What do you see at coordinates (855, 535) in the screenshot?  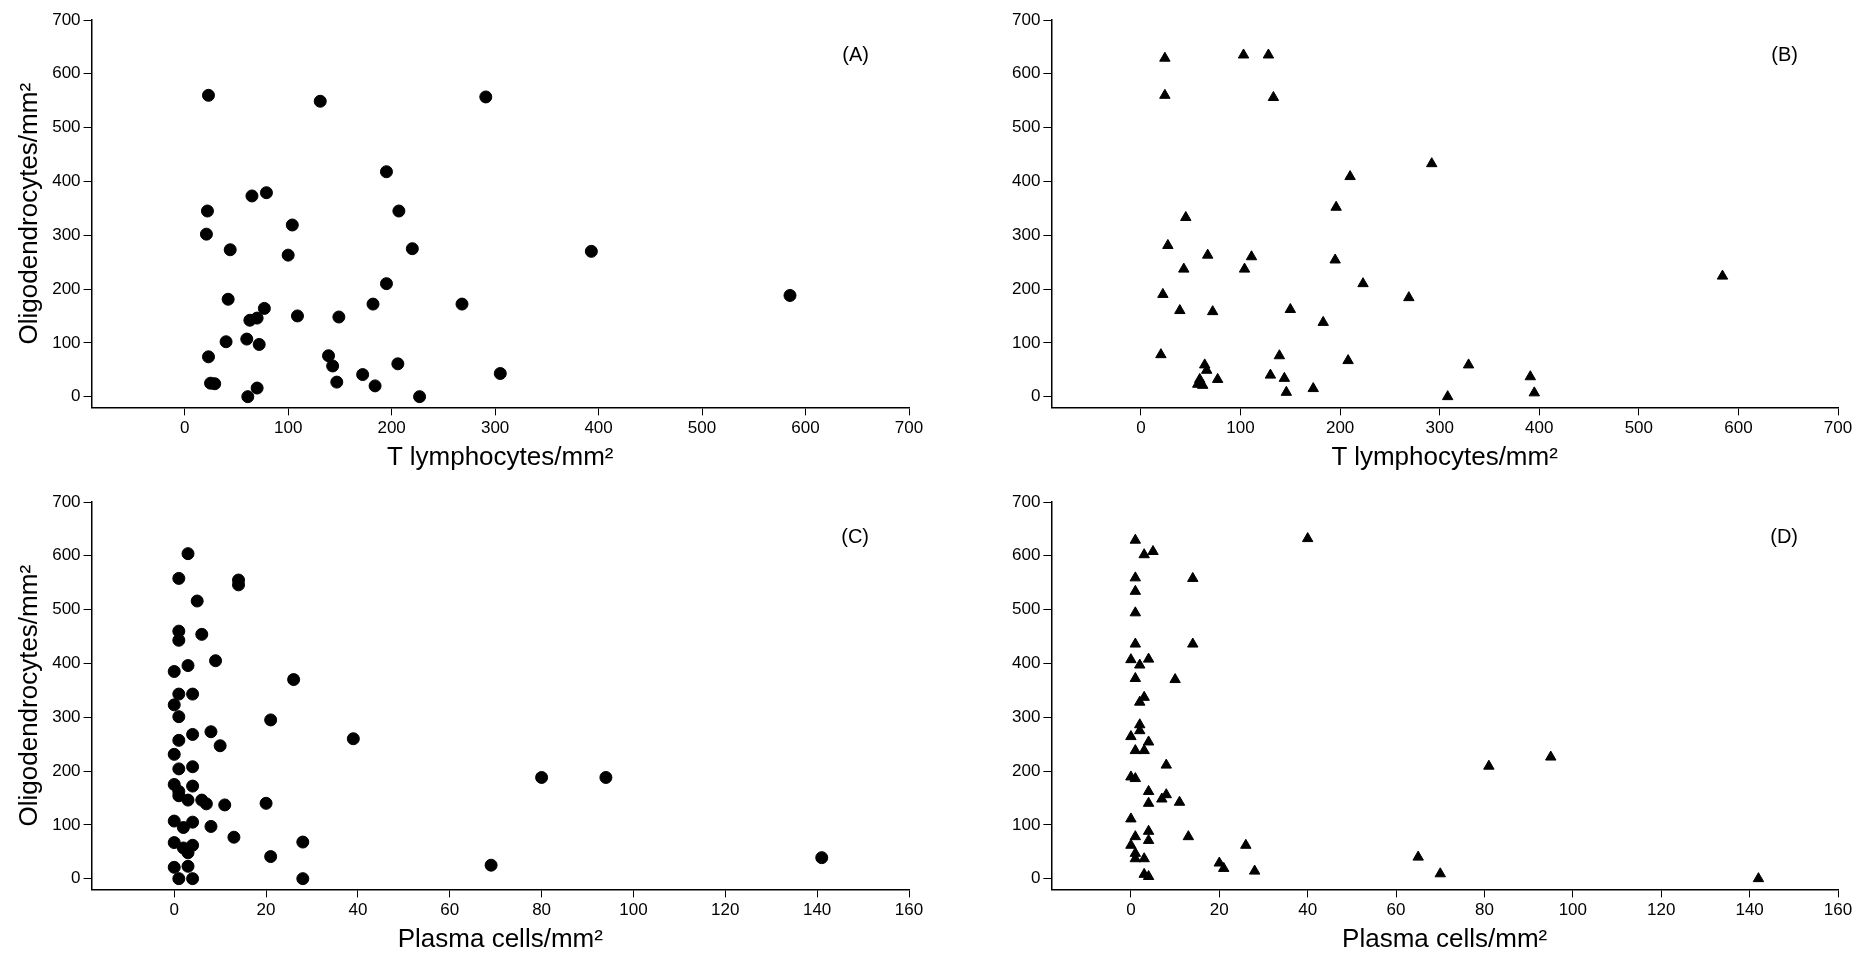 I see `annotation: (C)` at bounding box center [855, 535].